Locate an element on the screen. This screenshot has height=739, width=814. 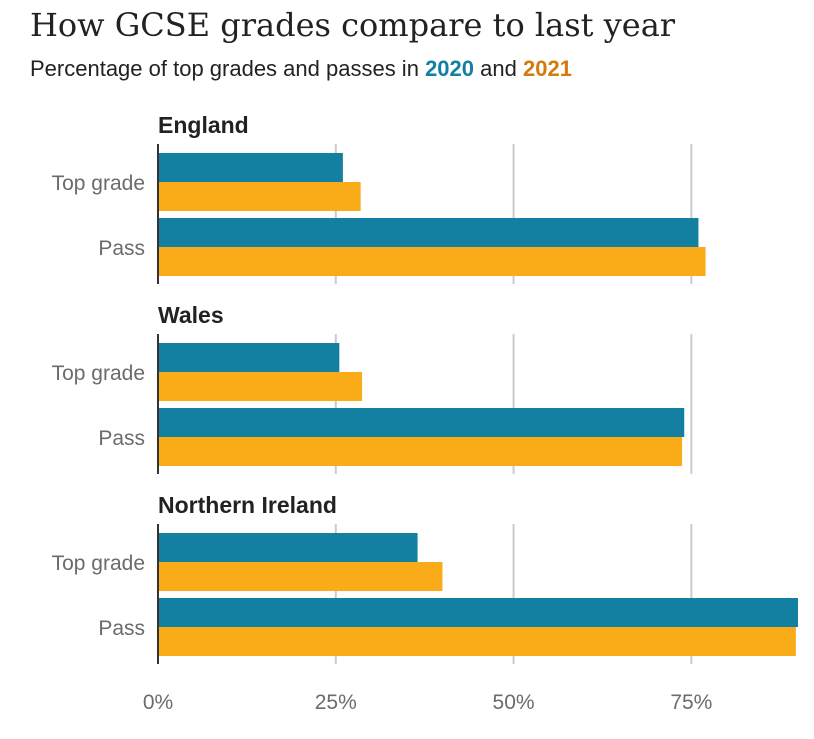
group-title: England is located at coordinates (203, 125).